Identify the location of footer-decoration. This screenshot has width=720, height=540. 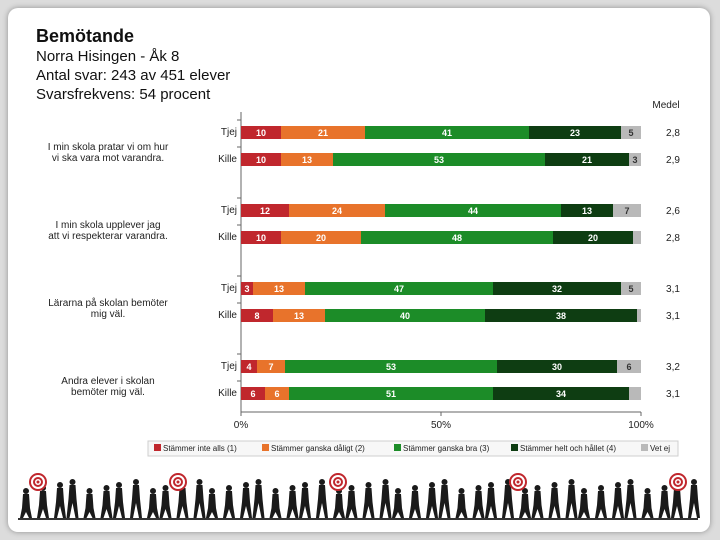
(359, 496).